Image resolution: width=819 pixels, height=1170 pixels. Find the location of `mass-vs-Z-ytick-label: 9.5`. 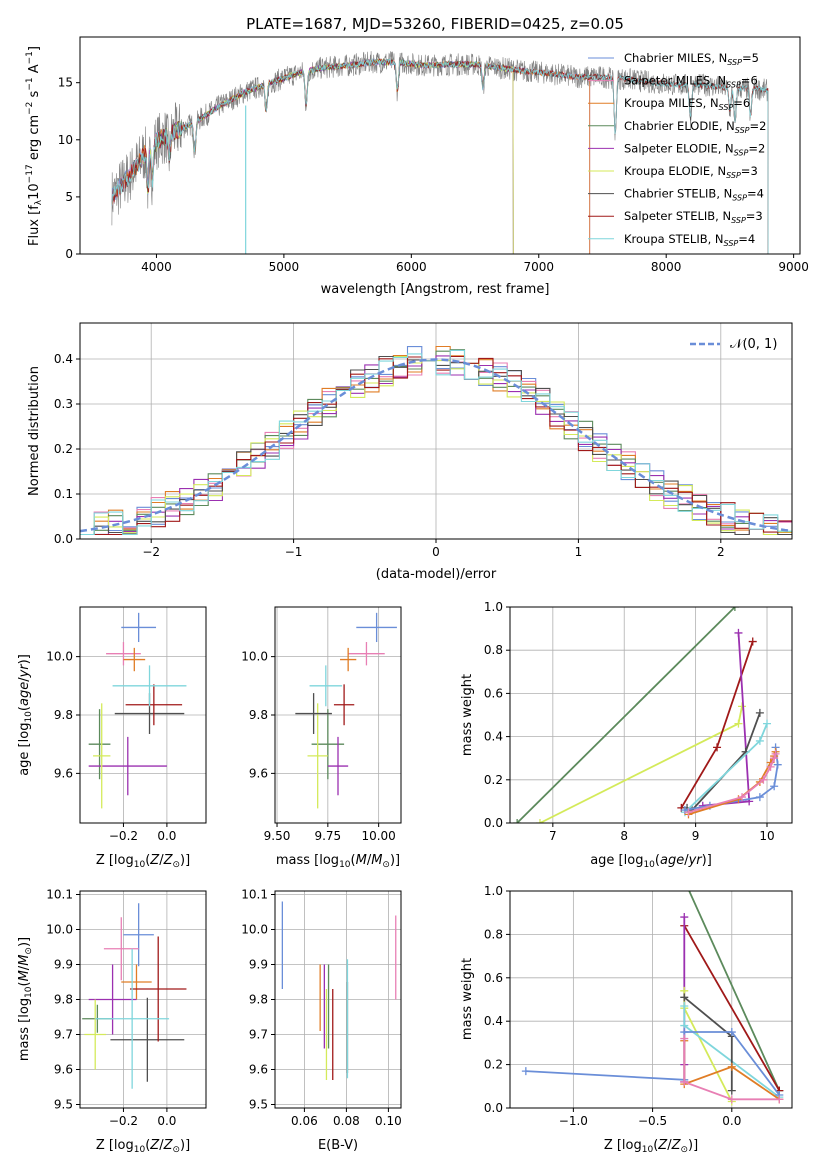

mass-vs-Z-ytick-label: 9.5 is located at coordinates (63, 1105).